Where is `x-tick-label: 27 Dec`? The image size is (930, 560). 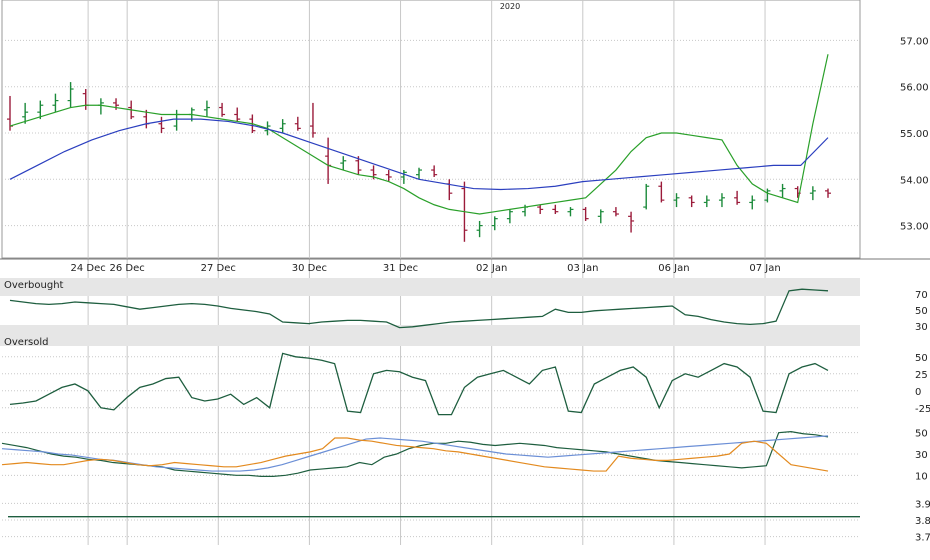 x-tick-label: 27 Dec is located at coordinates (218, 268).